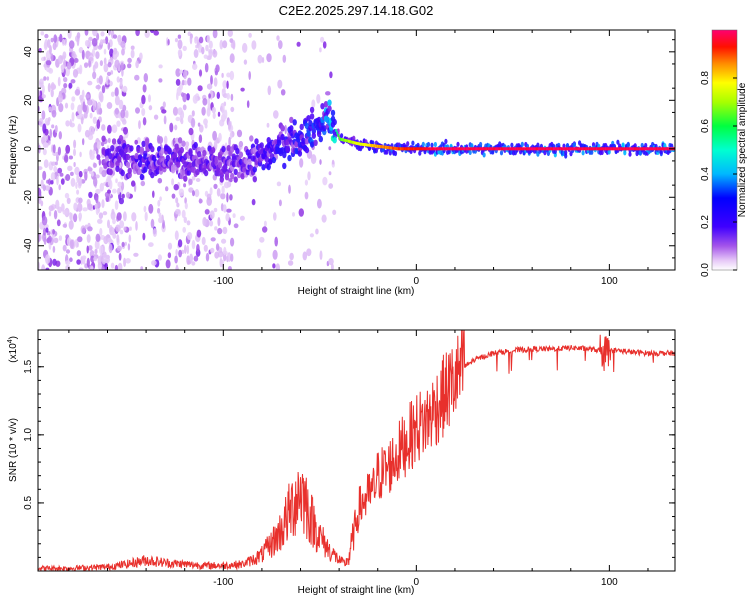 The image size is (750, 605). What do you see at coordinates (356, 10) in the screenshot?
I see `figure-title: C2E2.2025.297.14.18.G02` at bounding box center [356, 10].